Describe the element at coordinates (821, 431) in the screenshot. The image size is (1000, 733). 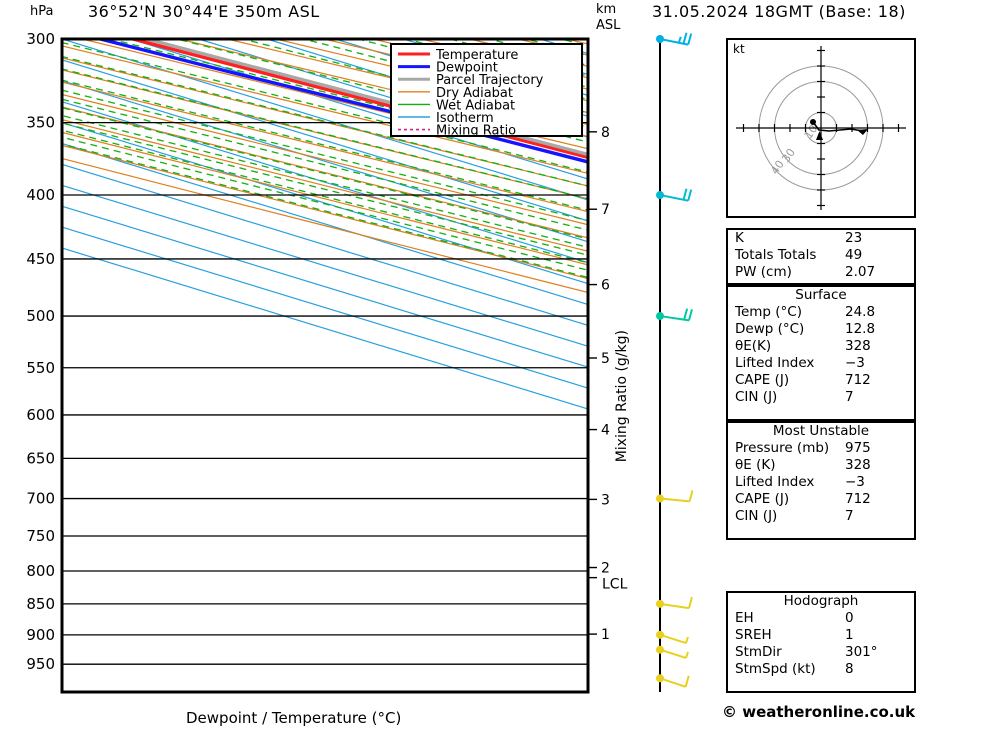
I see `most-unstable-title: Most Unstable` at that location.